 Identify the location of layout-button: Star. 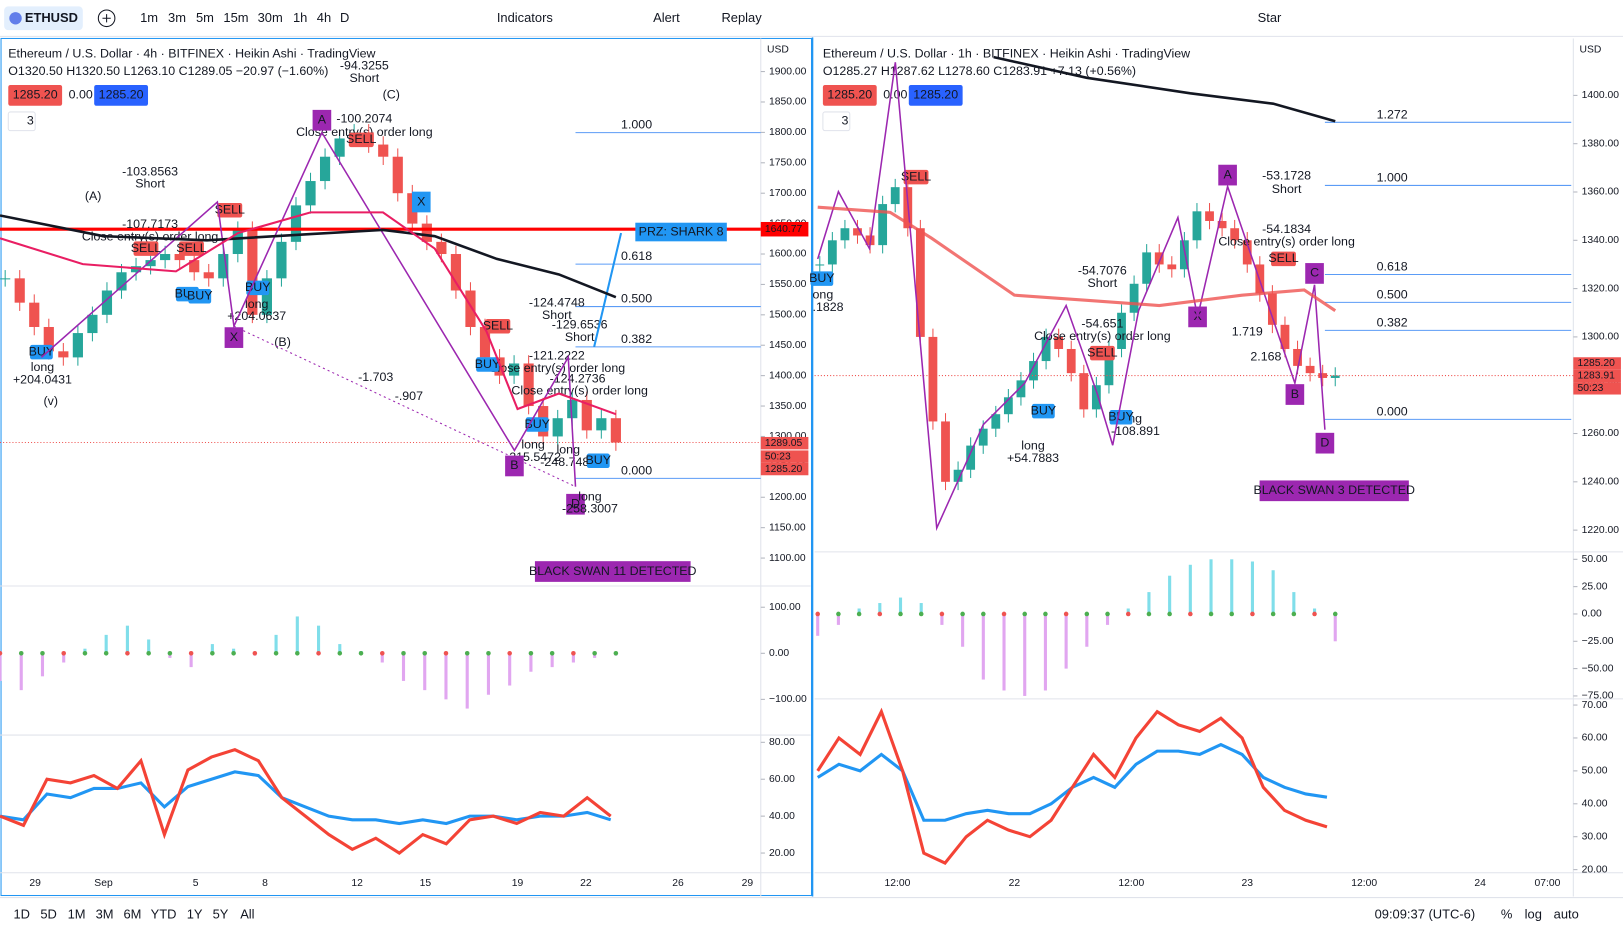
(1270, 17).